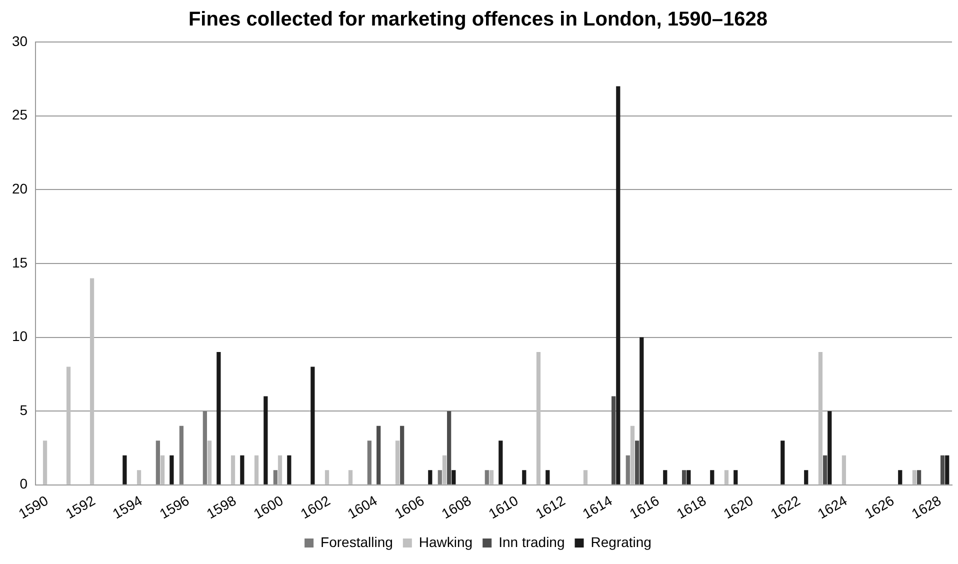  What do you see at coordinates (356, 542) in the screenshot?
I see `legend-label: Forestalling` at bounding box center [356, 542].